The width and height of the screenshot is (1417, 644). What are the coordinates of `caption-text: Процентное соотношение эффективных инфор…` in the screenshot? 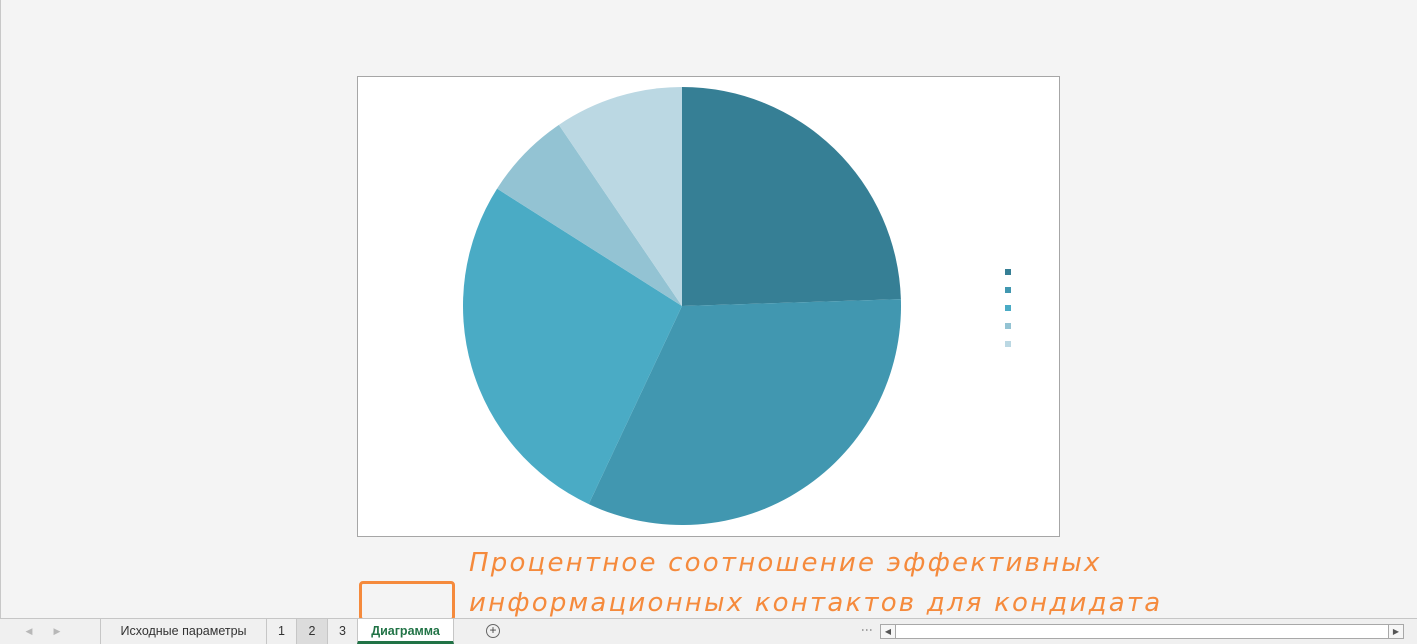 It's located at (815, 583).